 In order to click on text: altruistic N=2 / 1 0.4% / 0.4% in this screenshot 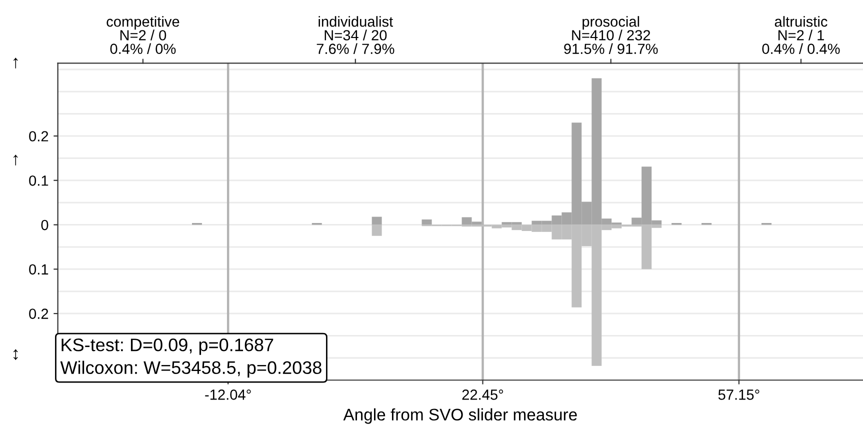, I will do `click(801, 35)`.